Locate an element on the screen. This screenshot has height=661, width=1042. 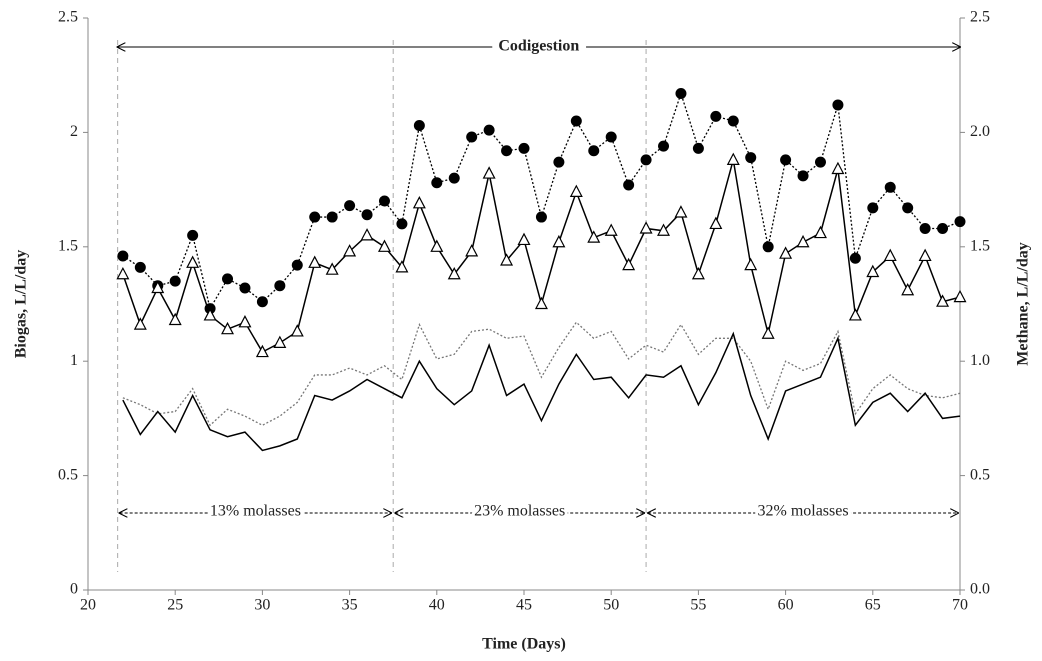
y-axis-title: Biogas, L/L/day is located at coordinates (21, 304).